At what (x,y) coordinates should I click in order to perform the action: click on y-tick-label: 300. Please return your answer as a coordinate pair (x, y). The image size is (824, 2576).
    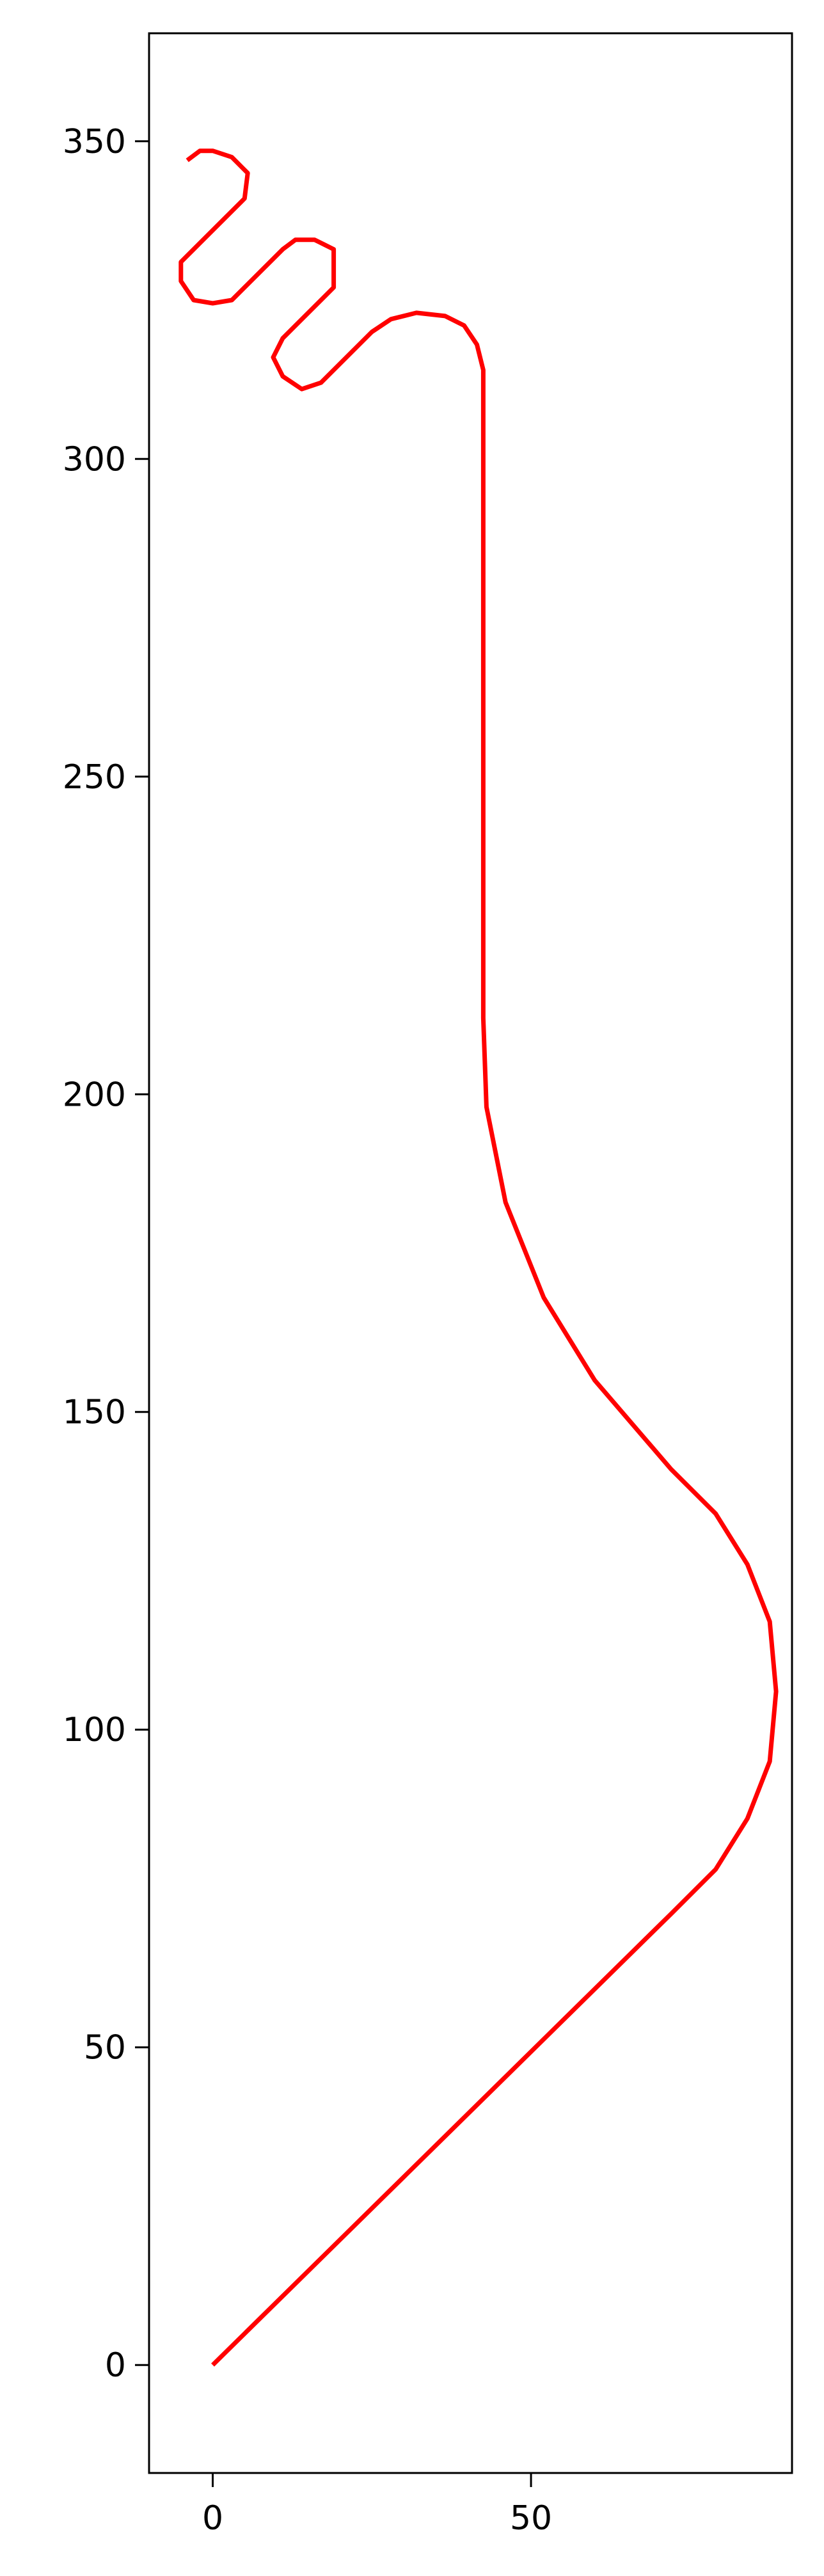
    Looking at the image, I should click on (94, 460).